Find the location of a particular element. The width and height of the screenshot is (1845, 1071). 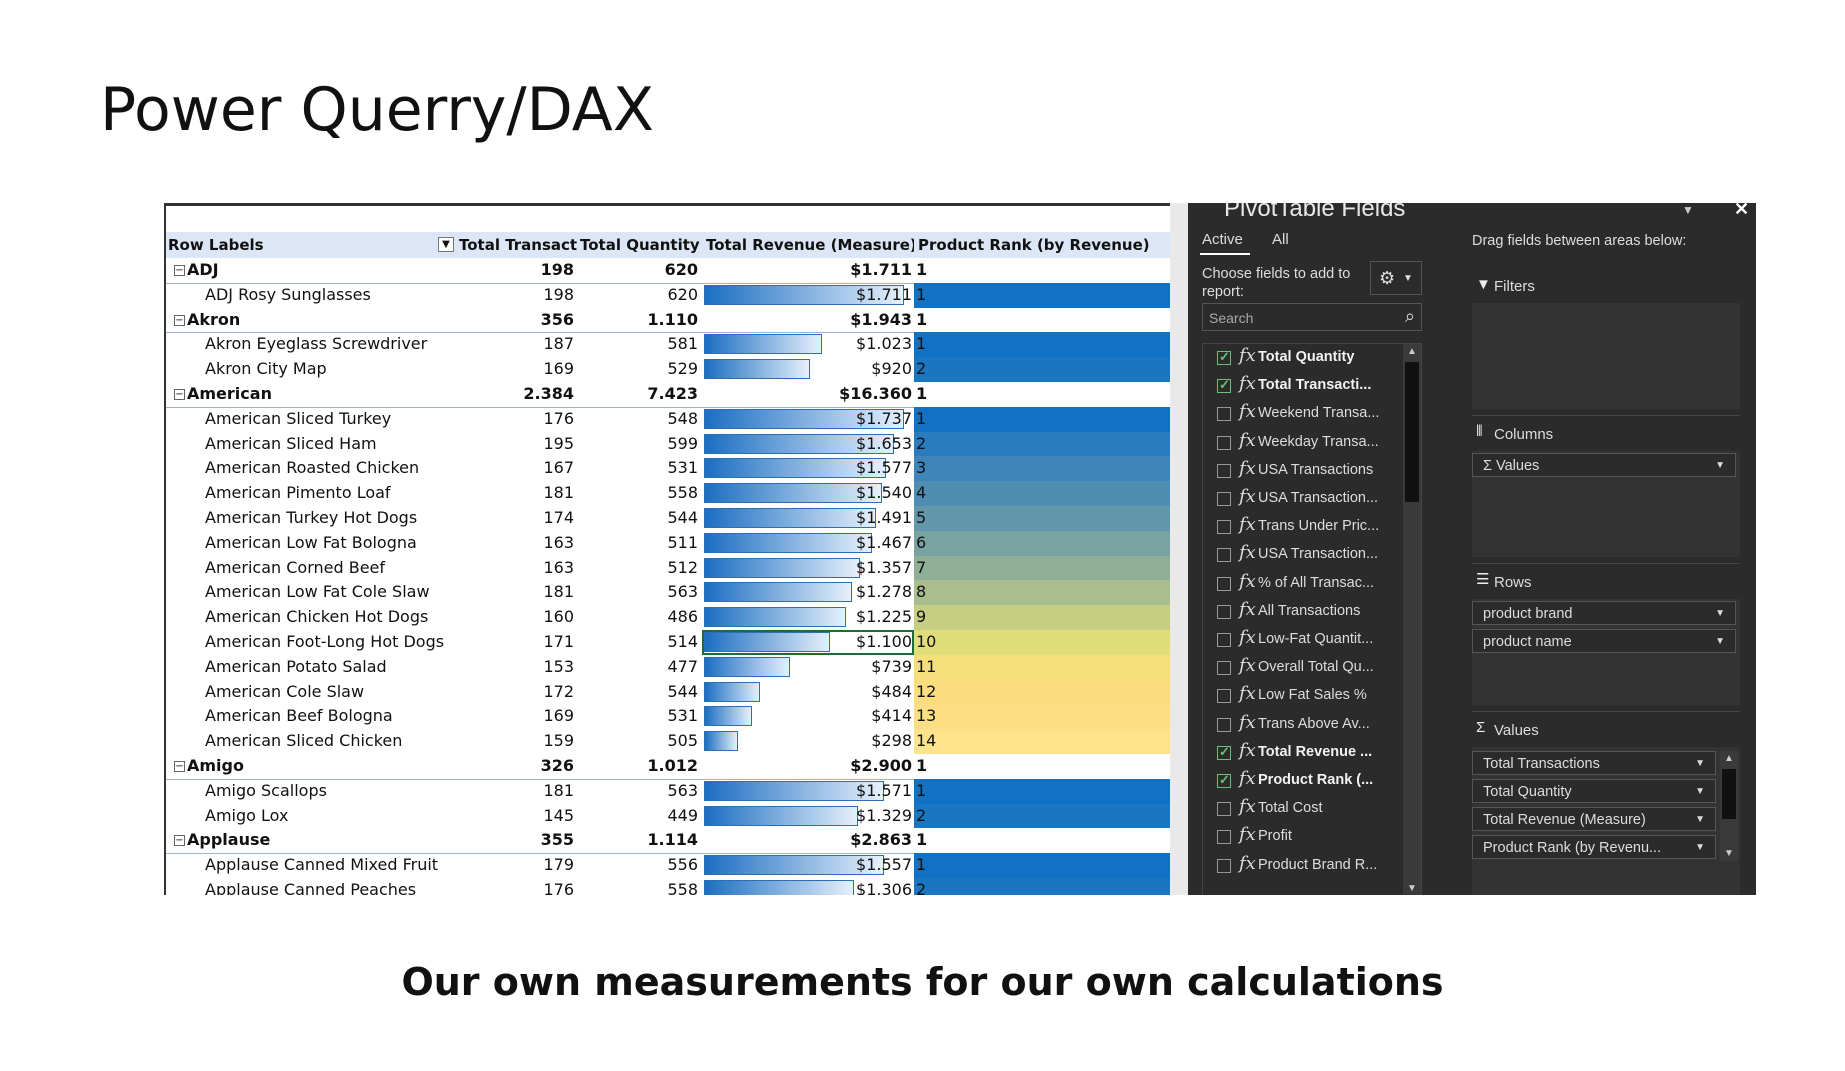

field-settings-button: ⚙ ▼ is located at coordinates (1396, 278).